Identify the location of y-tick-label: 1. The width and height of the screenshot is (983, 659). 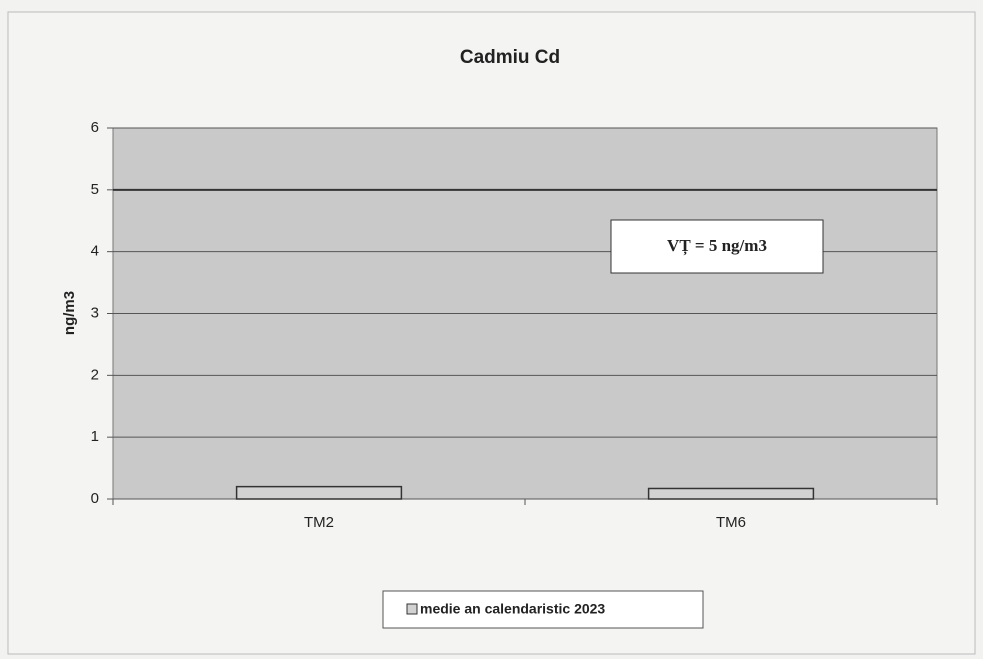
(95, 436).